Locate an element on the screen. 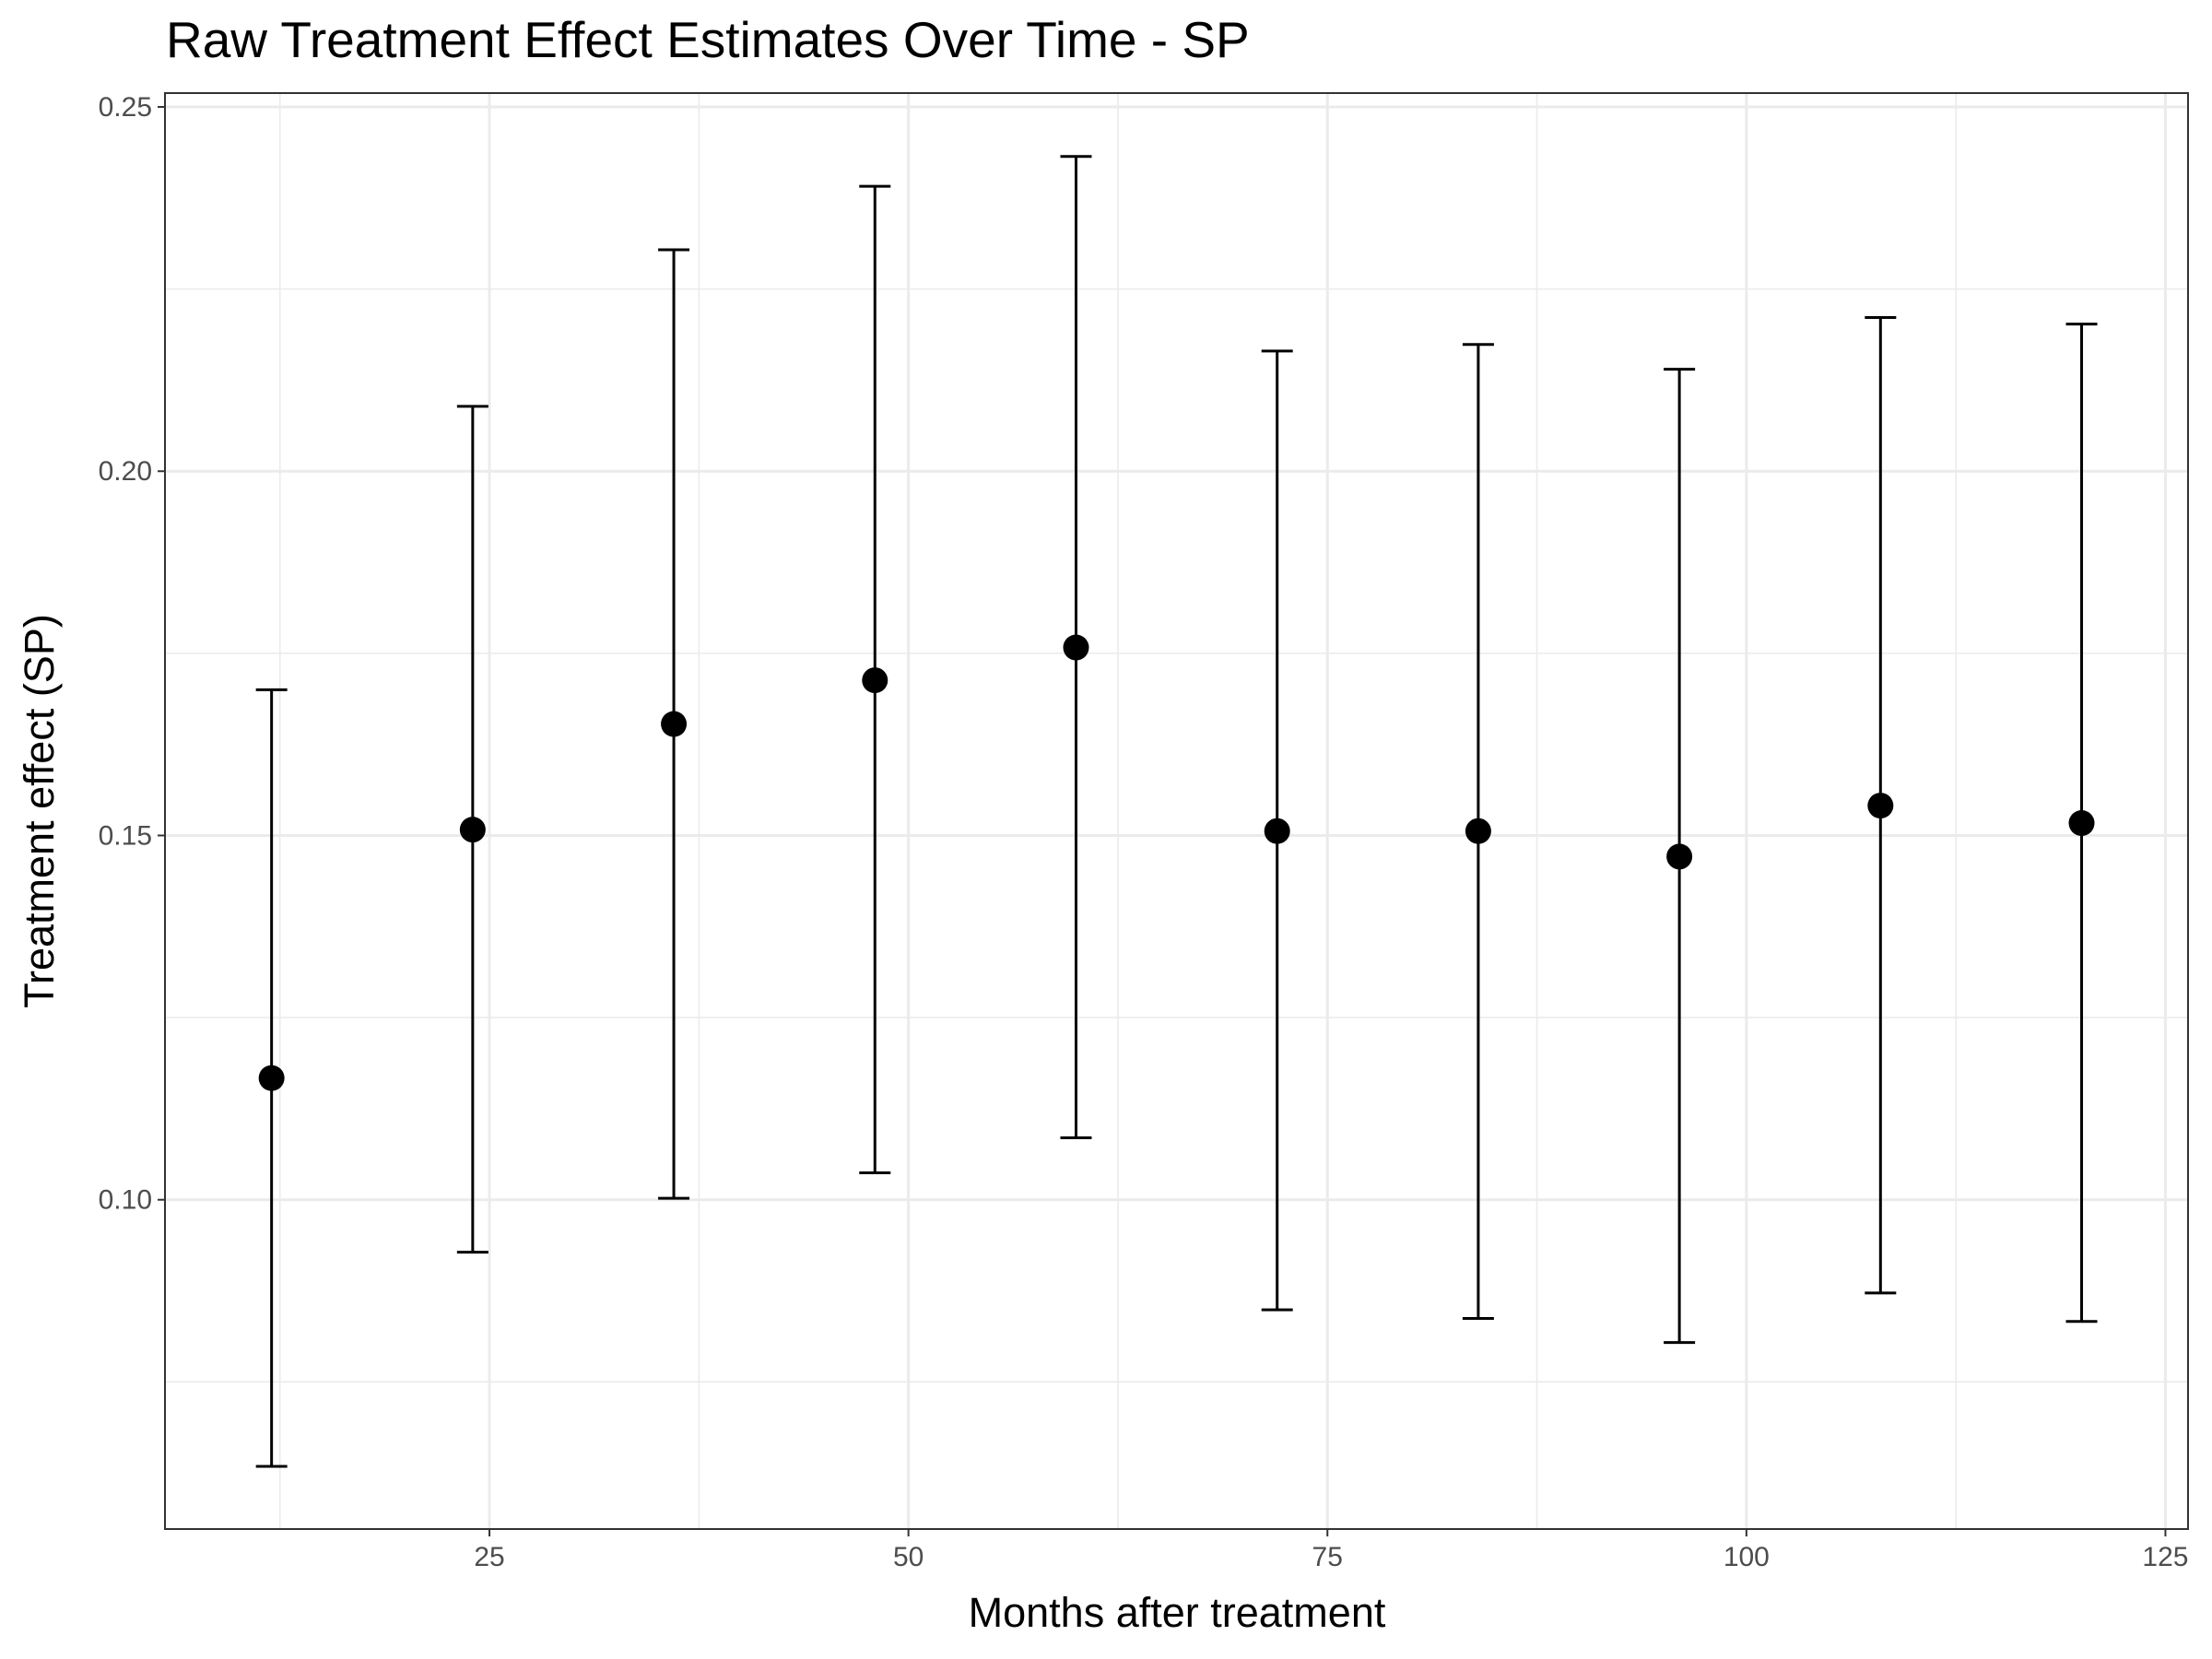 The image size is (2212, 1659). x-tick-label: 25 is located at coordinates (489, 1557).